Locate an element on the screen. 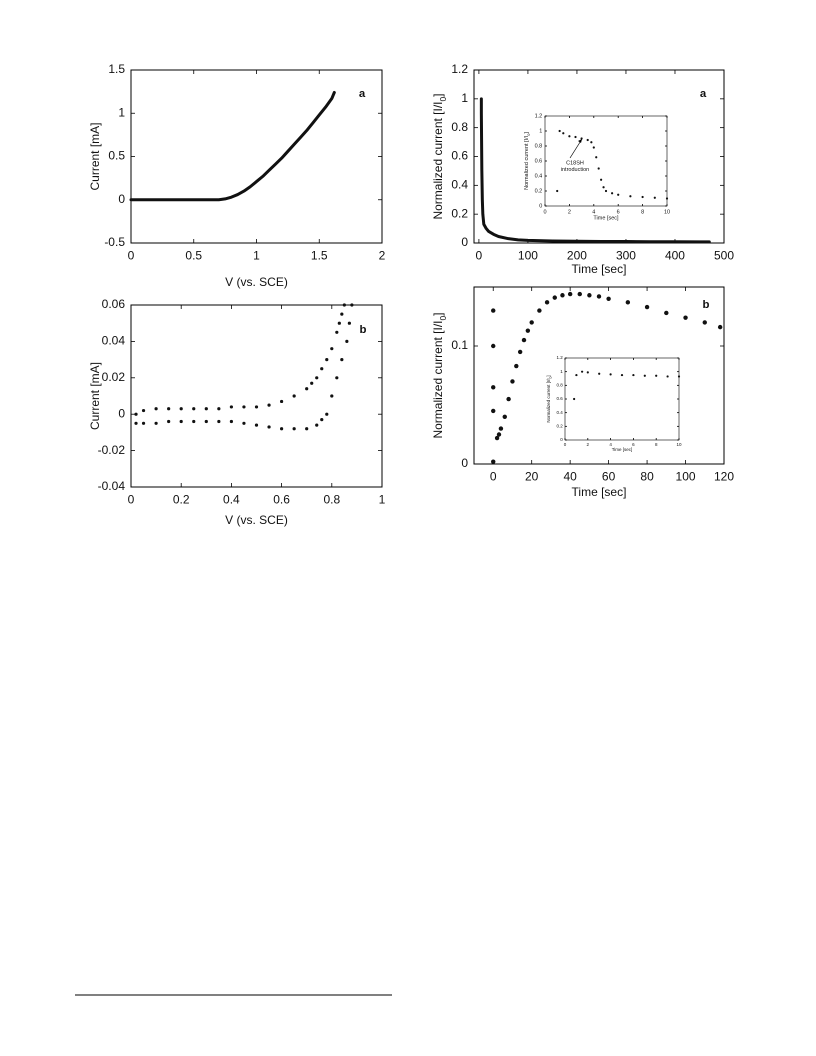  x-tick-label: 120 is located at coordinates (724, 476).